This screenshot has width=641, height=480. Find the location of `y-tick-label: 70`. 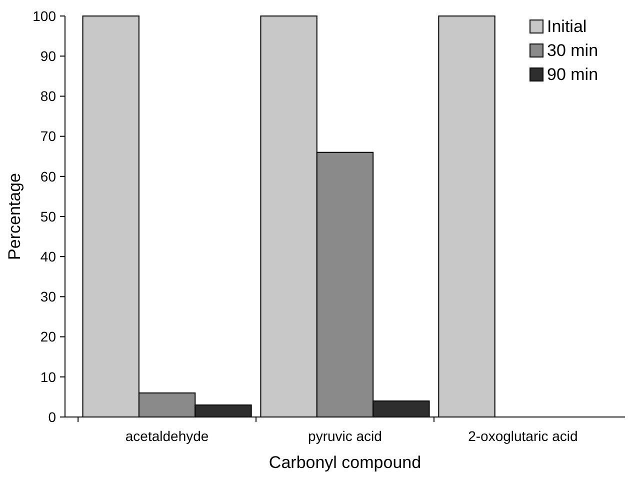

y-tick-label: 70 is located at coordinates (48, 136).